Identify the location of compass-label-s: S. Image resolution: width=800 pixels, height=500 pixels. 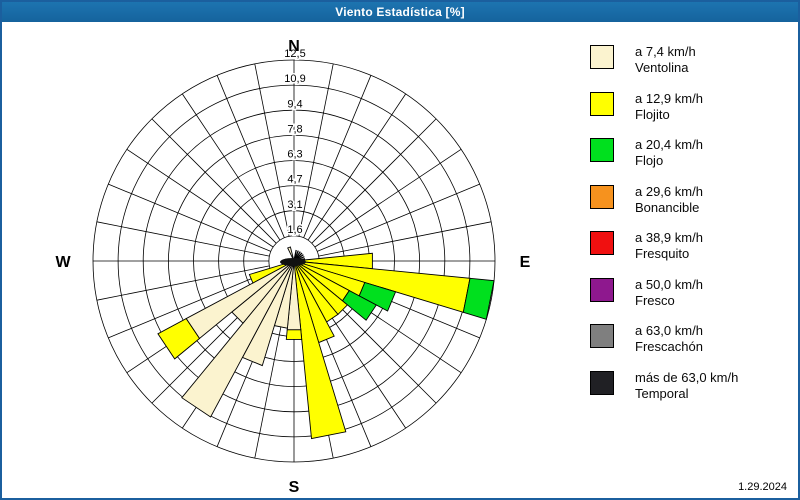
(294, 487).